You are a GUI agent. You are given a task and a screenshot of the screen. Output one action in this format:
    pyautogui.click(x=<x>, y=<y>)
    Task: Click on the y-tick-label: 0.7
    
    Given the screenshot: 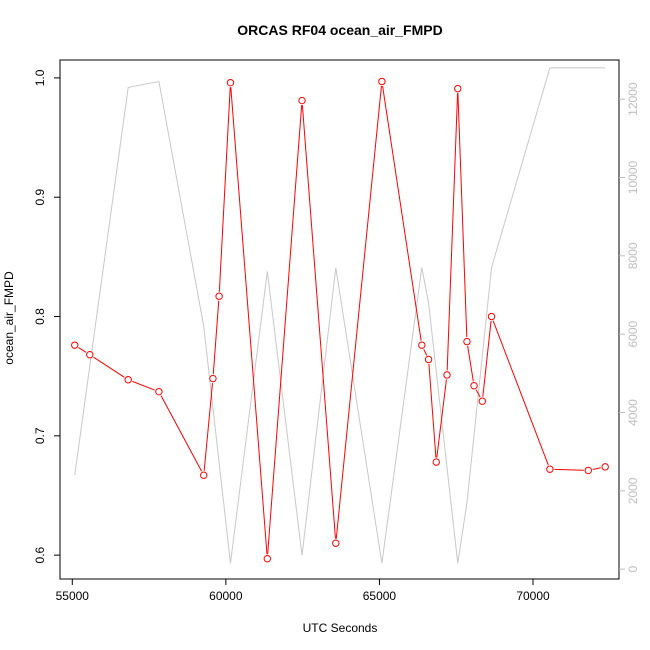 What is the action you would take?
    pyautogui.click(x=40, y=435)
    